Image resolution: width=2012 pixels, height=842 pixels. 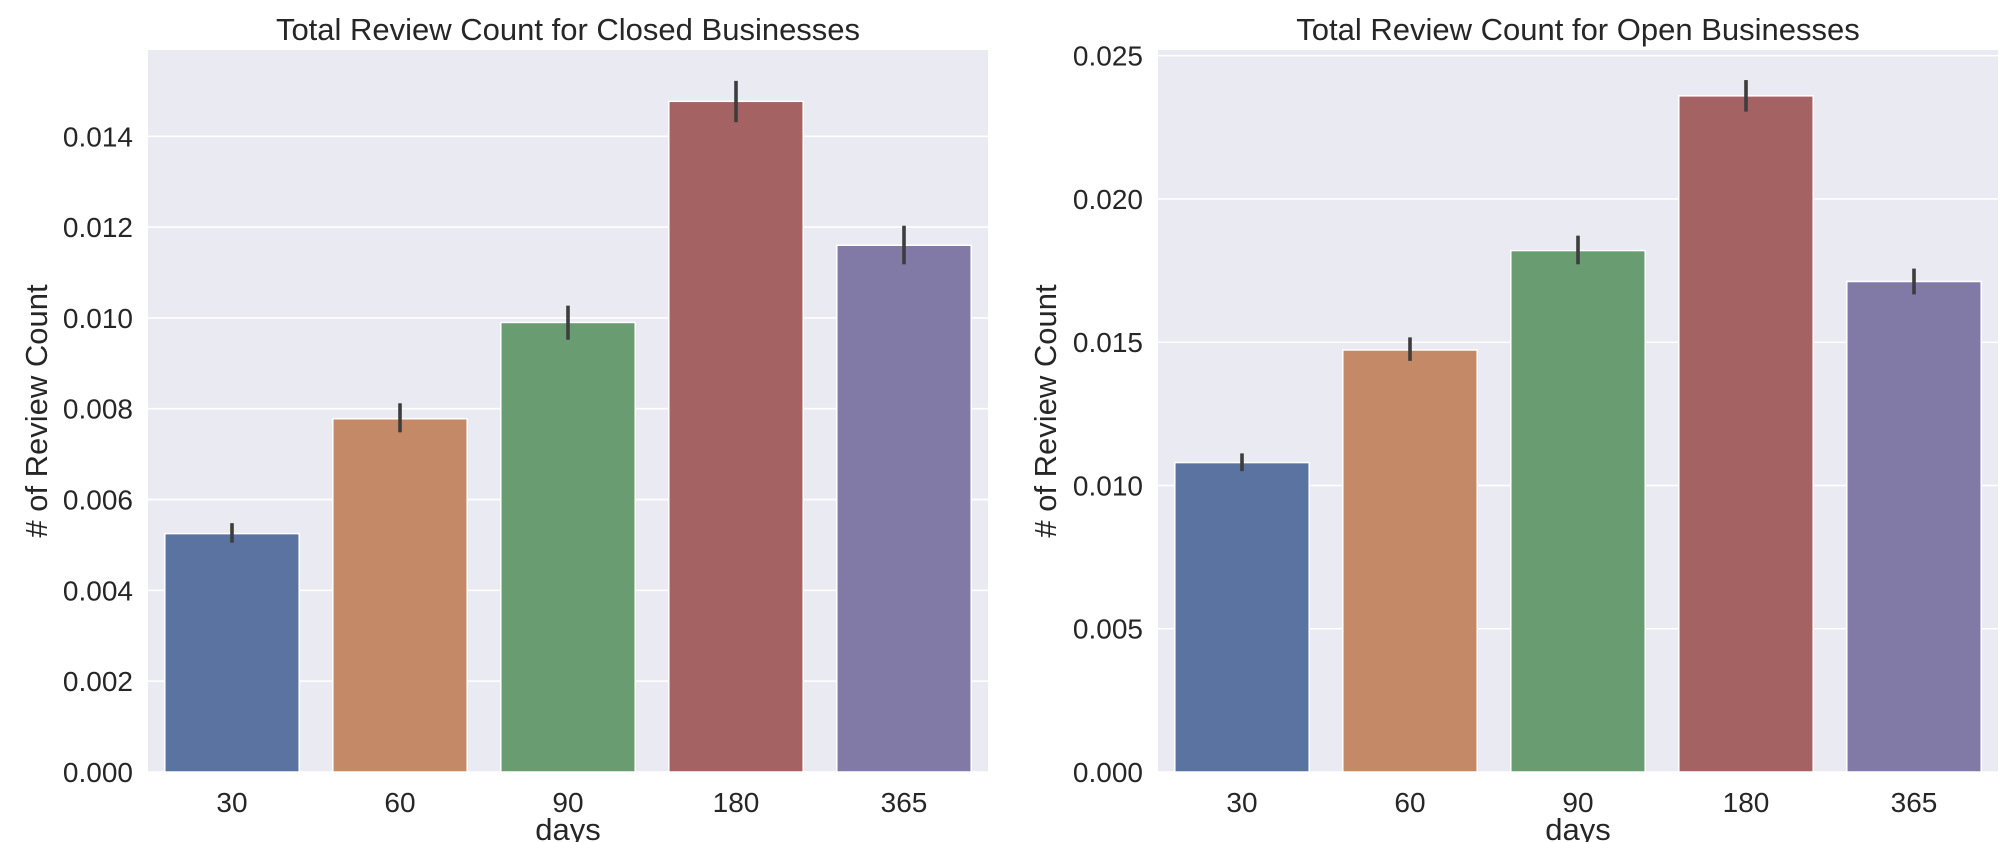 I want to click on y-tick-label: 0.005, so click(x=1108, y=629).